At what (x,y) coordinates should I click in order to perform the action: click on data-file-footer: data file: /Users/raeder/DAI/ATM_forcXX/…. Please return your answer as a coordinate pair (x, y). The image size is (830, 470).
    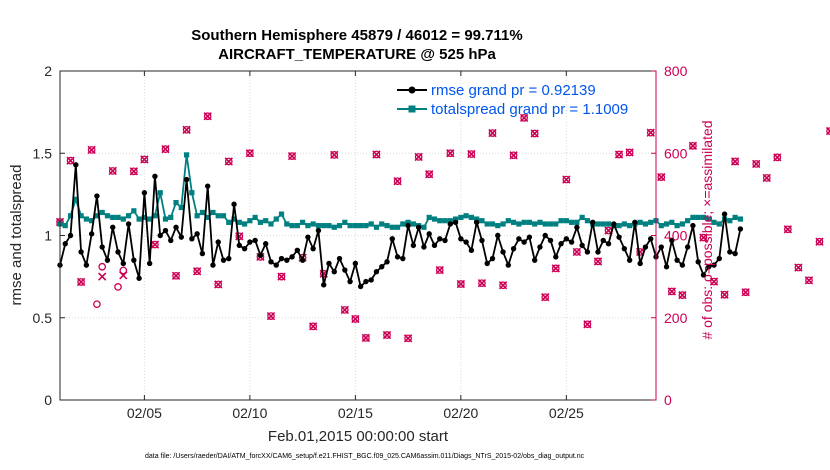
    Looking at the image, I should click on (365, 456).